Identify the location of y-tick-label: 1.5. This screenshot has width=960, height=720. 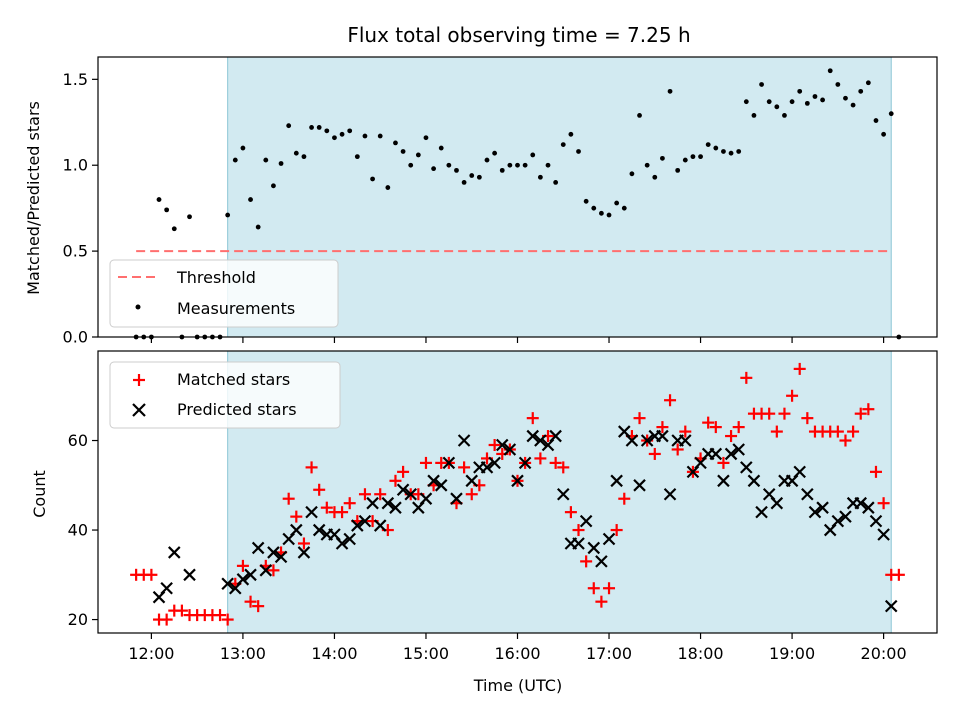
(75, 79).